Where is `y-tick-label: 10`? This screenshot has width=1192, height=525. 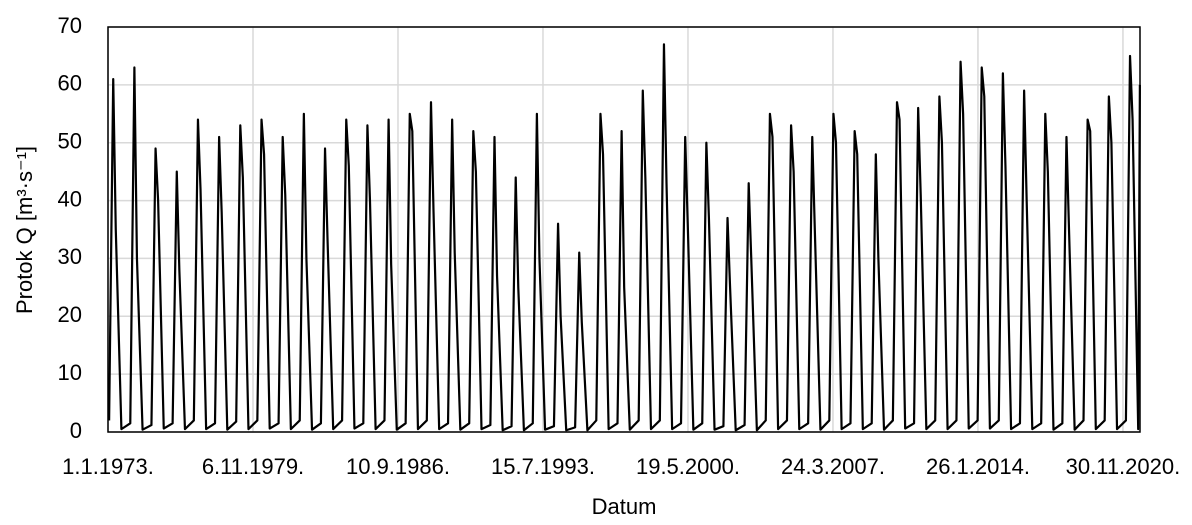 y-tick-label: 10 is located at coordinates (70, 372).